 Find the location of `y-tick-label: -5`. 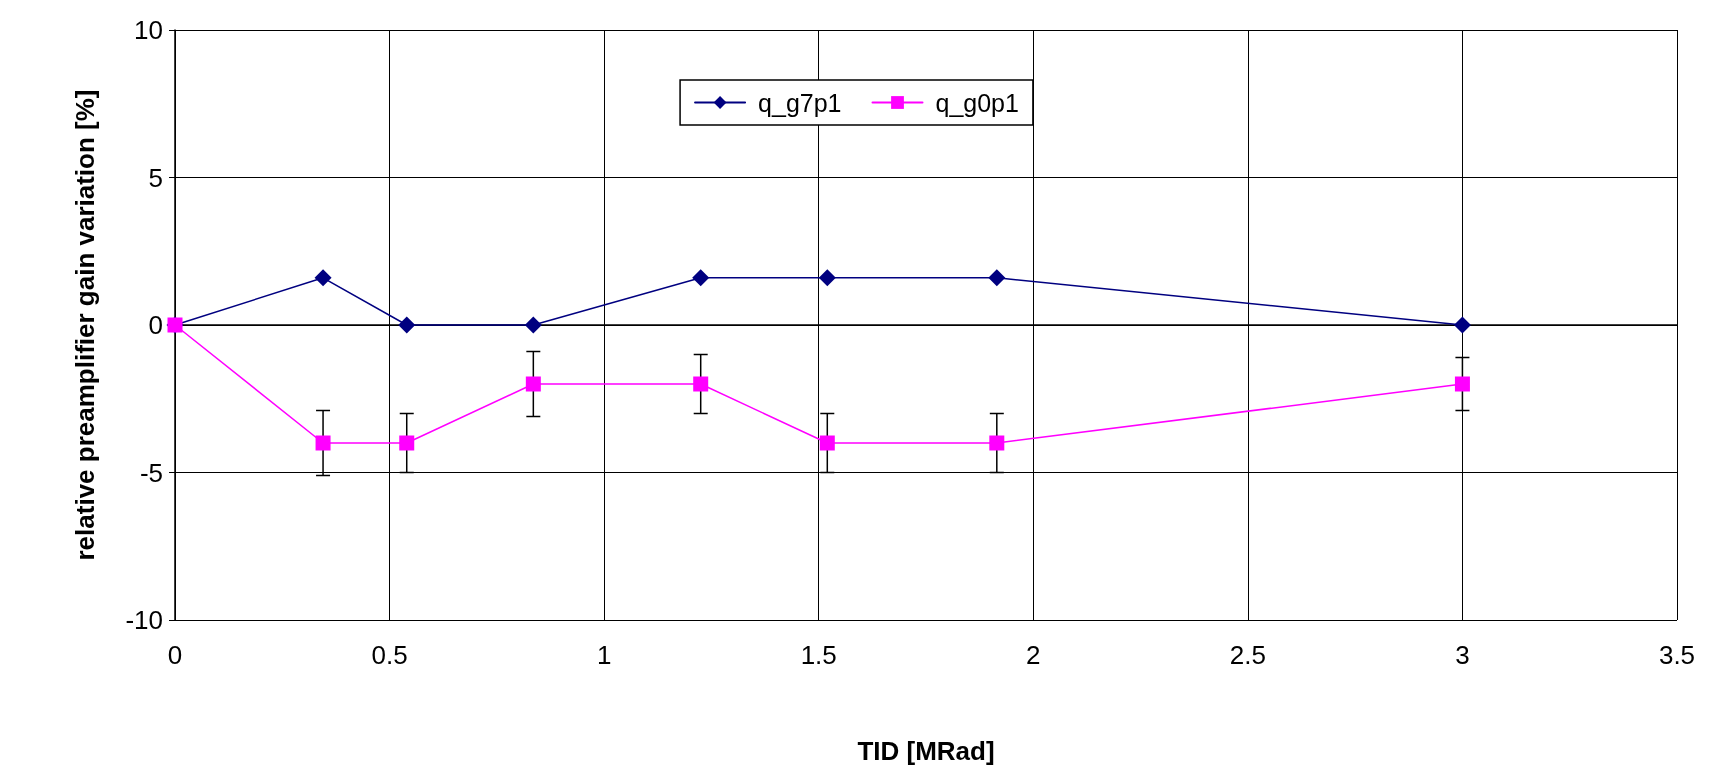

y-tick-label: -5 is located at coordinates (151, 472).